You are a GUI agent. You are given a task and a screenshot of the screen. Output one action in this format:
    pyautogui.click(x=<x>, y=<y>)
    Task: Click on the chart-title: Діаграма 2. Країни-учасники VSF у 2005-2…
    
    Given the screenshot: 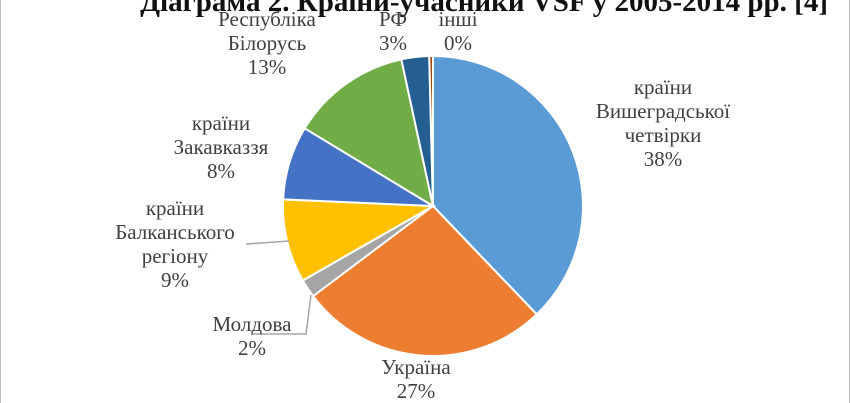 What is the action you would take?
    pyautogui.click(x=484, y=9)
    